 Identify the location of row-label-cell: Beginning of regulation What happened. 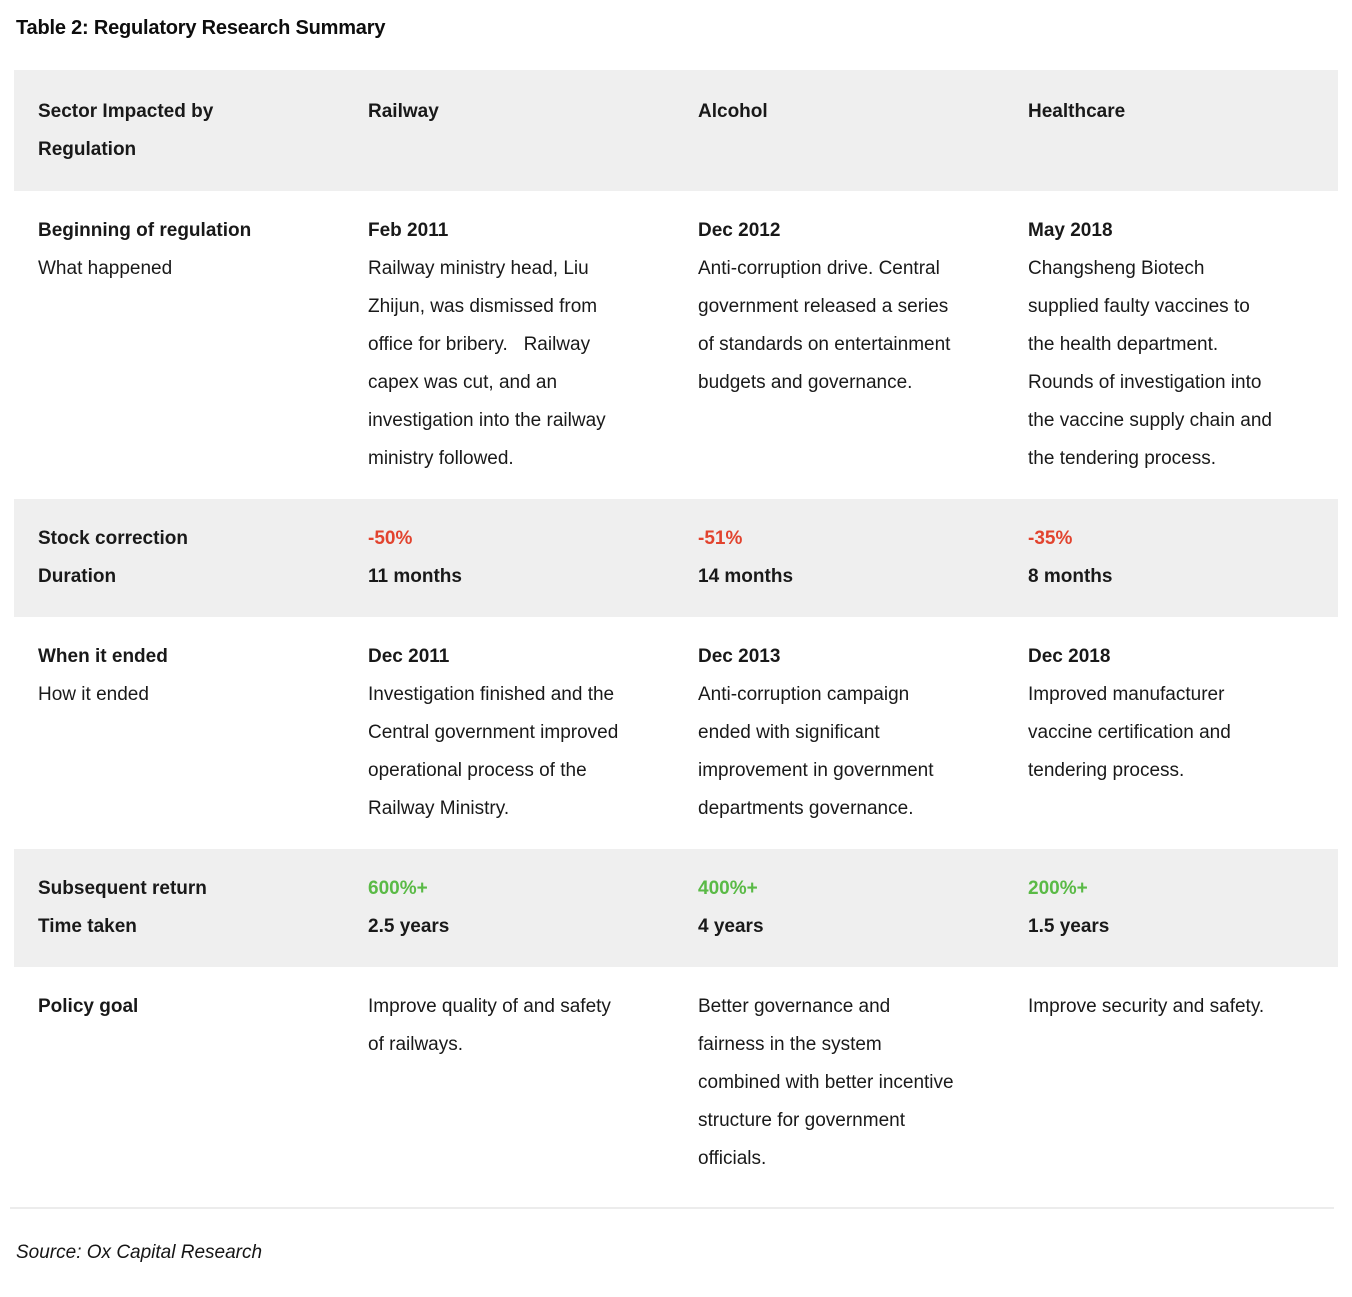
(203, 345).